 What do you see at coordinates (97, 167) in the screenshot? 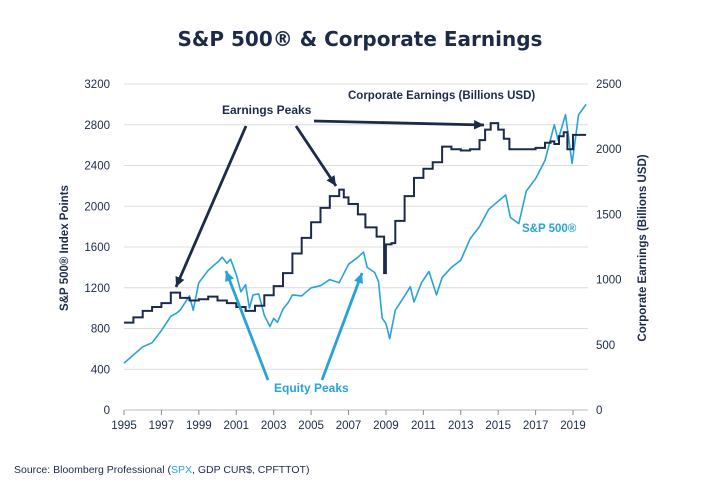
I see `left-tick-label: 2400` at bounding box center [97, 167].